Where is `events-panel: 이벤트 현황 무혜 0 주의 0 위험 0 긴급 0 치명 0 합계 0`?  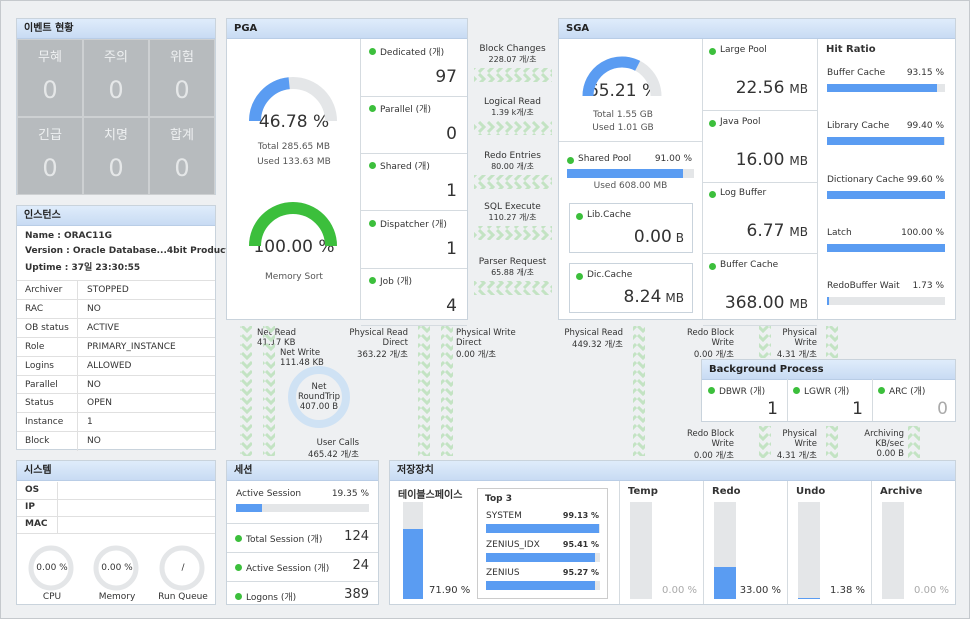
events-panel: 이벤트 현황 무혜 0 주의 0 위험 0 긴급 0 치명 0 합계 0 is located at coordinates (116, 106).